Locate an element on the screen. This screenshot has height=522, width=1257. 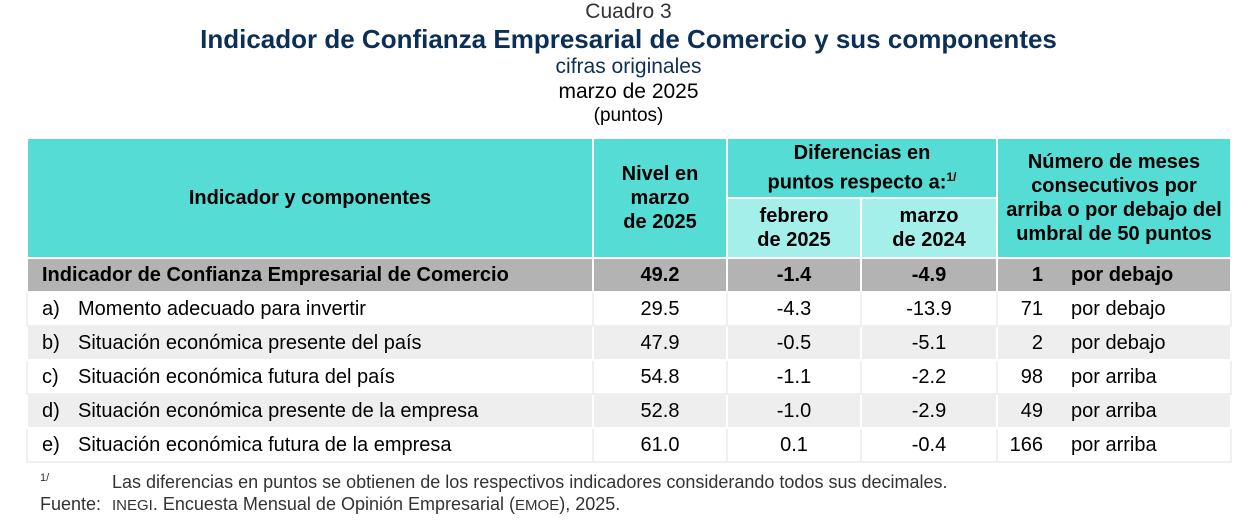
row-level: 61.0 is located at coordinates (660, 445).